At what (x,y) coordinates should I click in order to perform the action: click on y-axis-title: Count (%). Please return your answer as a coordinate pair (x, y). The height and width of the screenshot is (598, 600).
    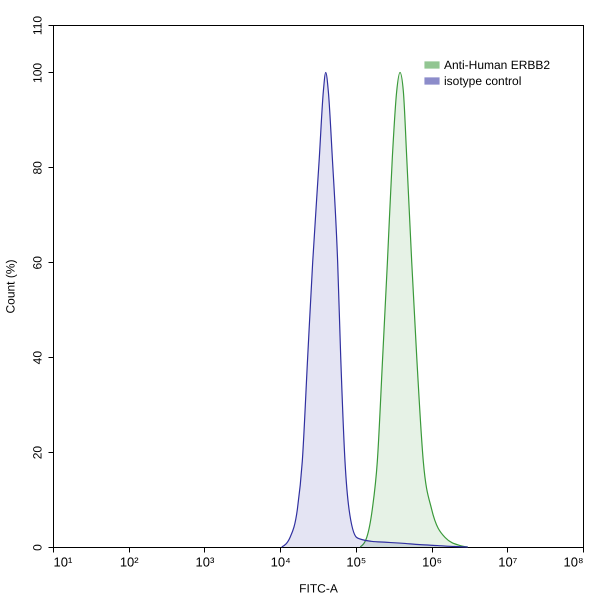
    Looking at the image, I should click on (11, 286).